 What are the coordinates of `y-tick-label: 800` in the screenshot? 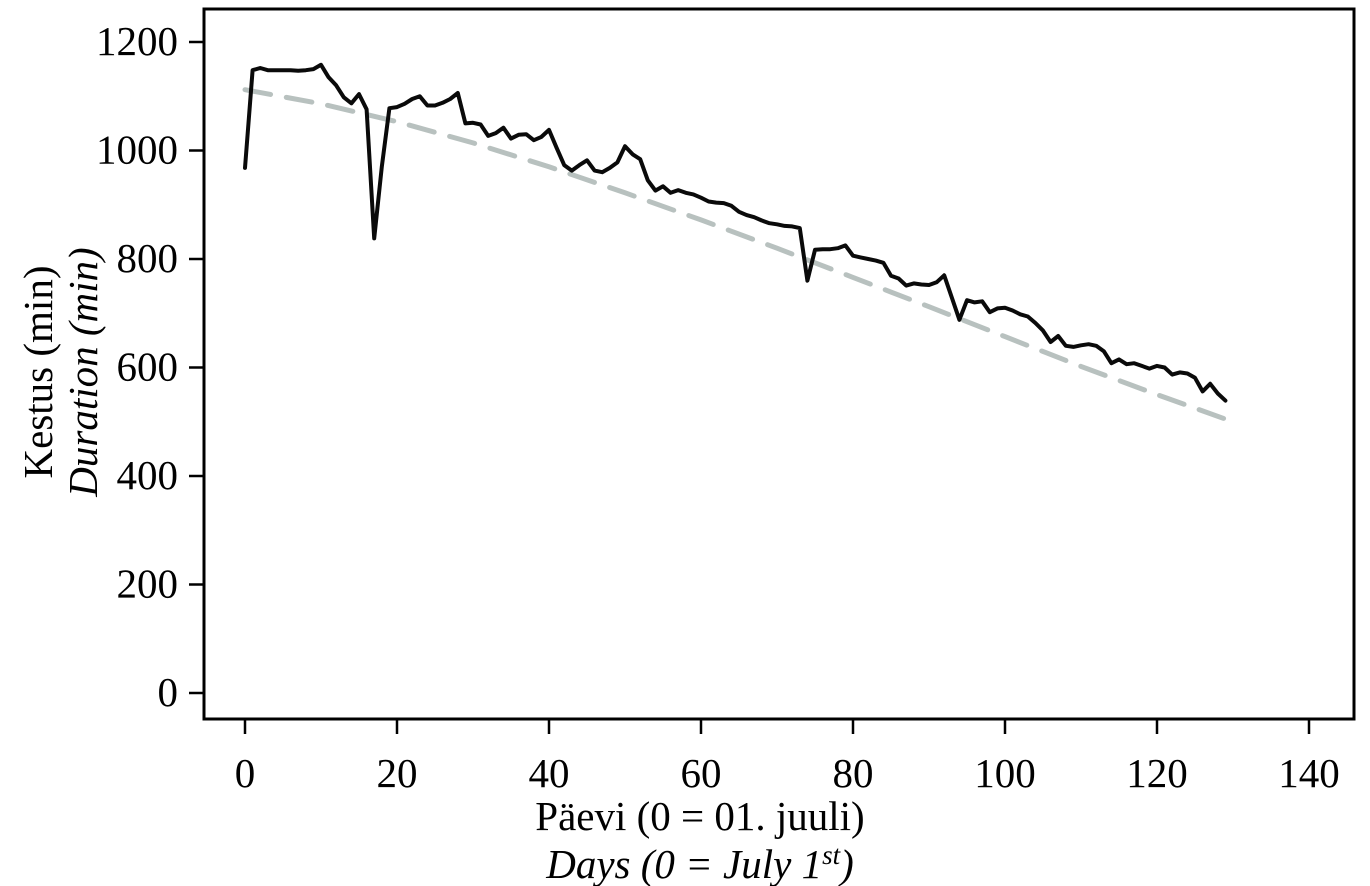 It's located at (148, 258).